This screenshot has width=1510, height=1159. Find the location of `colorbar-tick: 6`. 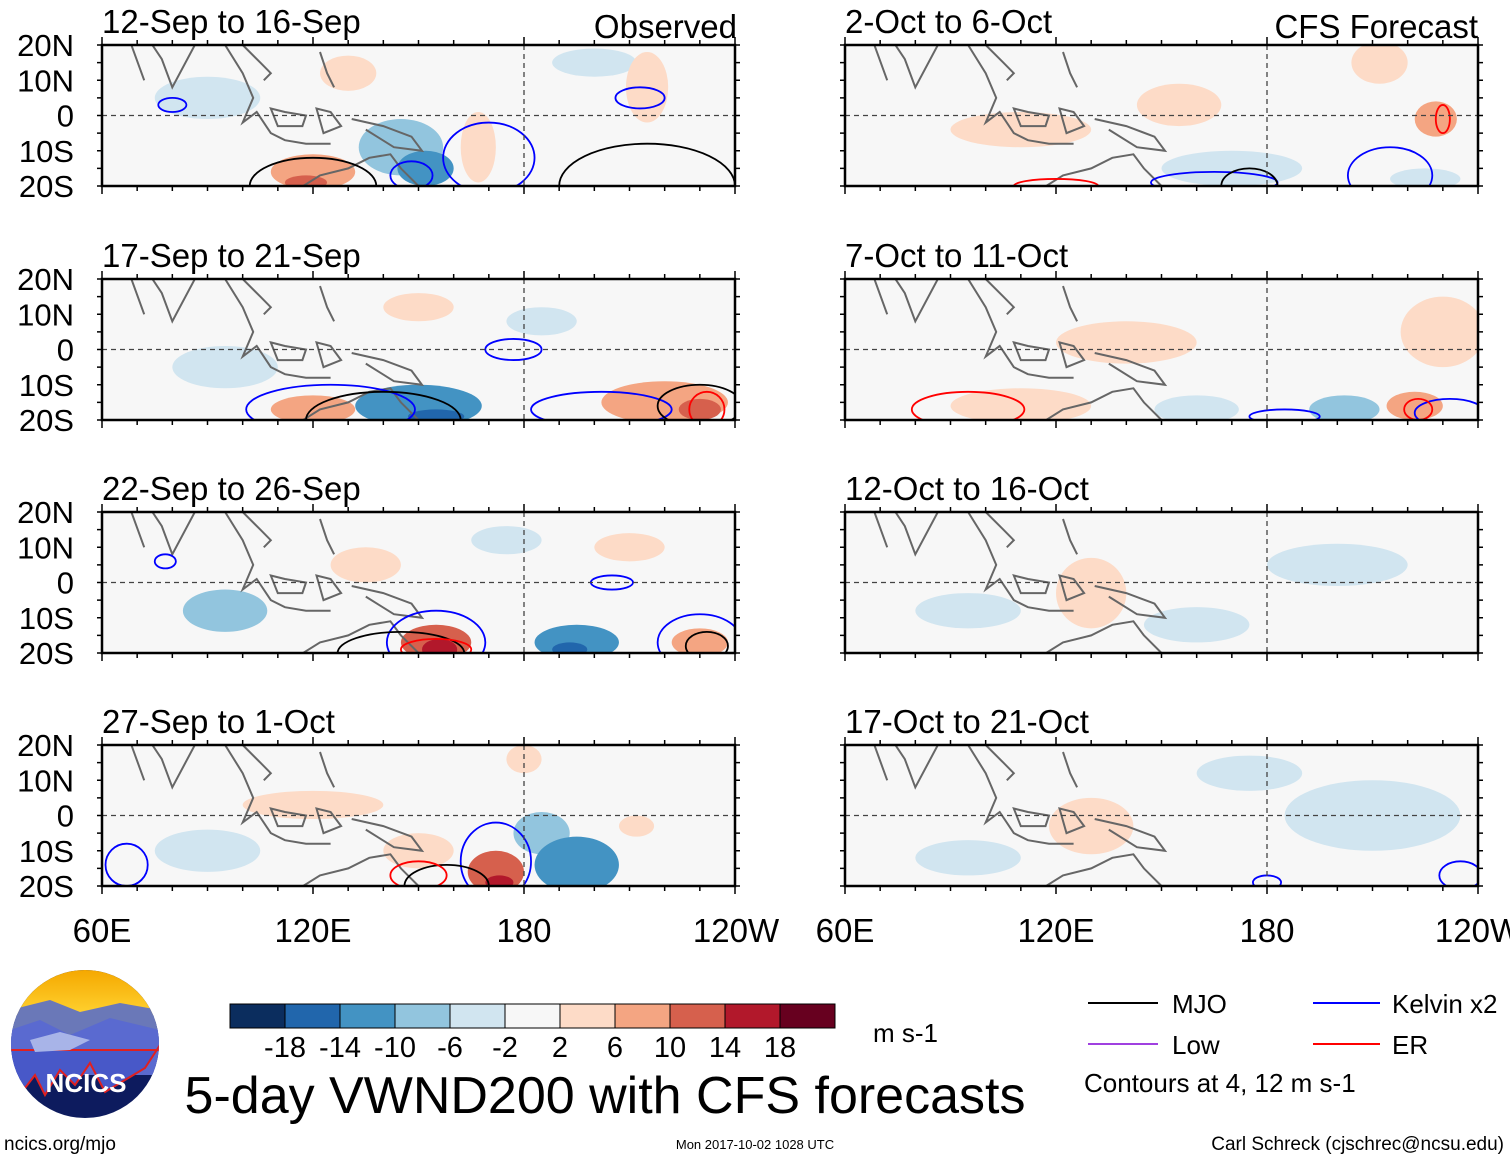

colorbar-tick: 6 is located at coordinates (615, 1048).